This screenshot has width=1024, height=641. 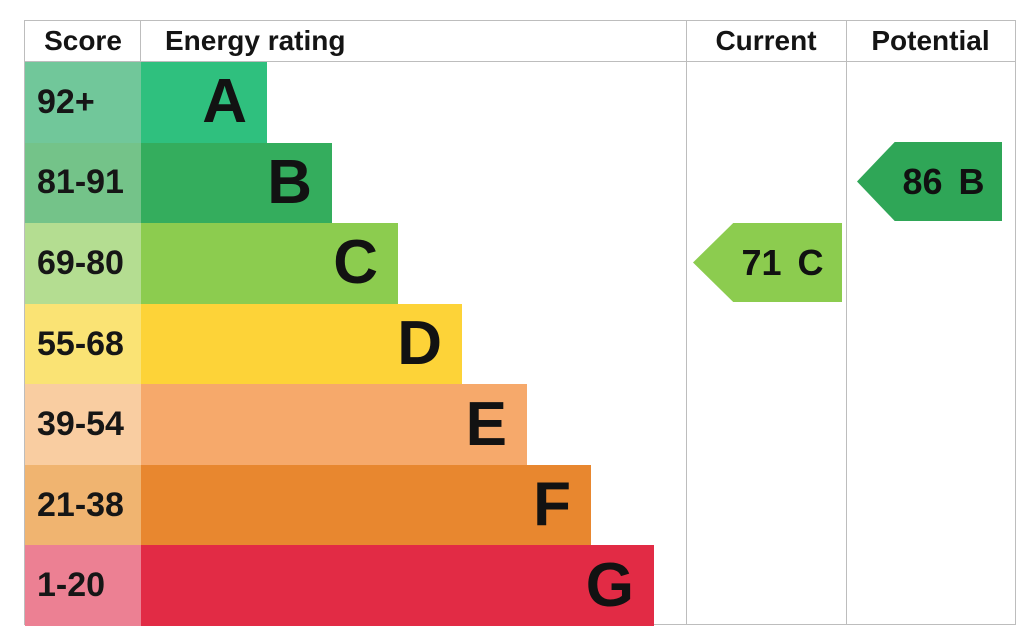 What do you see at coordinates (810, 262) in the screenshot?
I see `current-band: C` at bounding box center [810, 262].